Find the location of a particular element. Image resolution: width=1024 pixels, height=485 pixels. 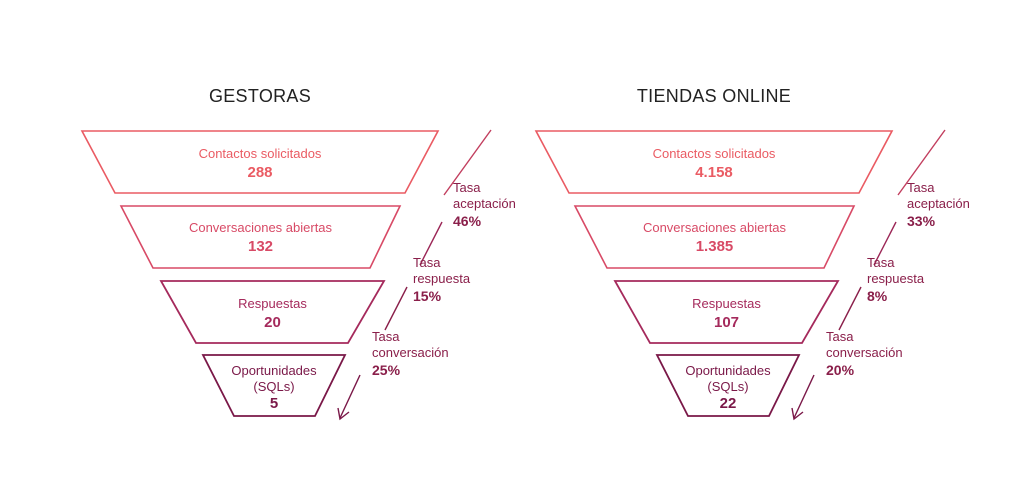

rate-respuesta: Tasa respuesta 15% is located at coordinates (441, 280).